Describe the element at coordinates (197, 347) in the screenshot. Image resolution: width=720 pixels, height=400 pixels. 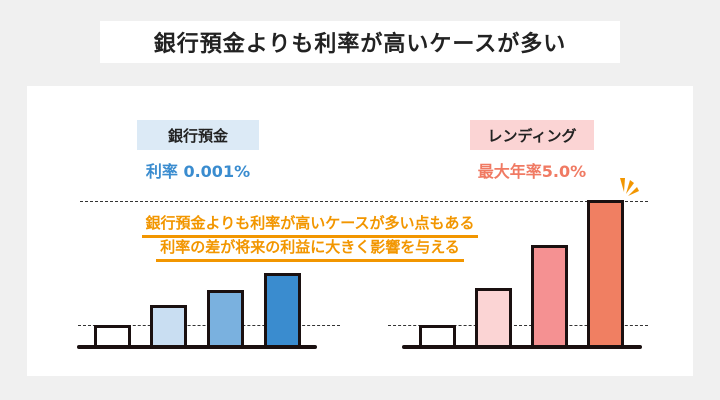
I see `bank-axis` at that location.